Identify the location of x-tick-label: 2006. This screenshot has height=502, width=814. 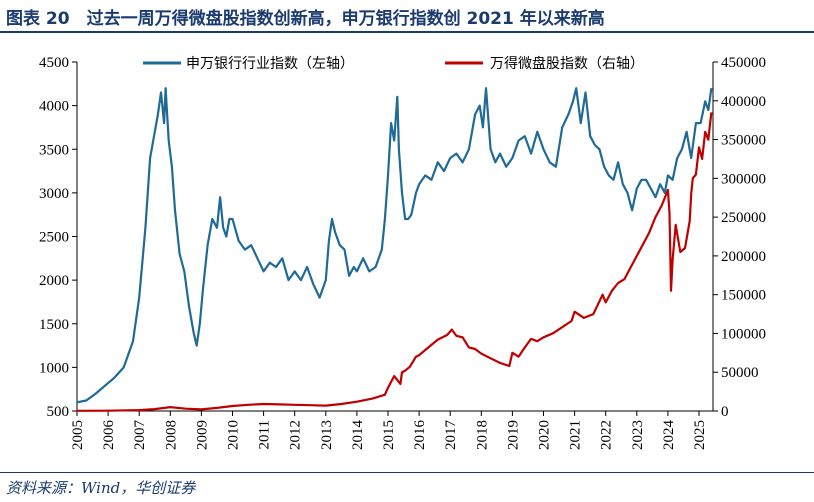
(109, 435).